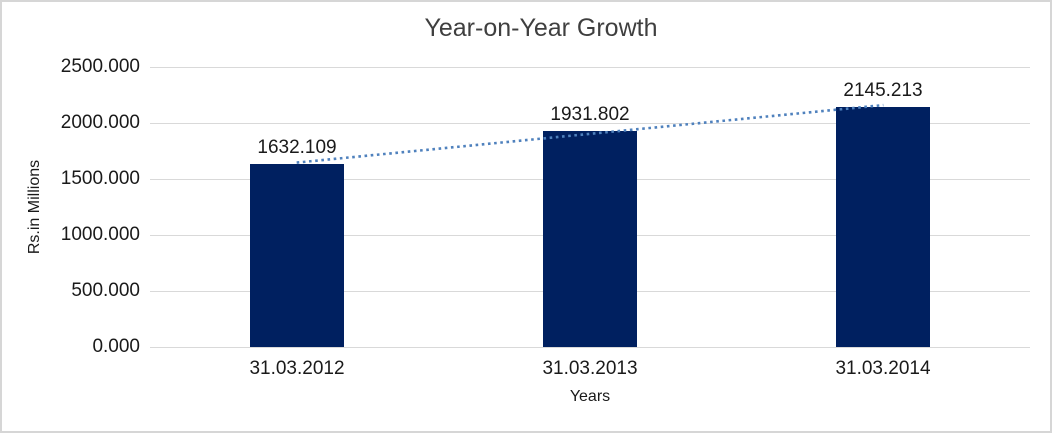  I want to click on gridline, so click(590, 67).